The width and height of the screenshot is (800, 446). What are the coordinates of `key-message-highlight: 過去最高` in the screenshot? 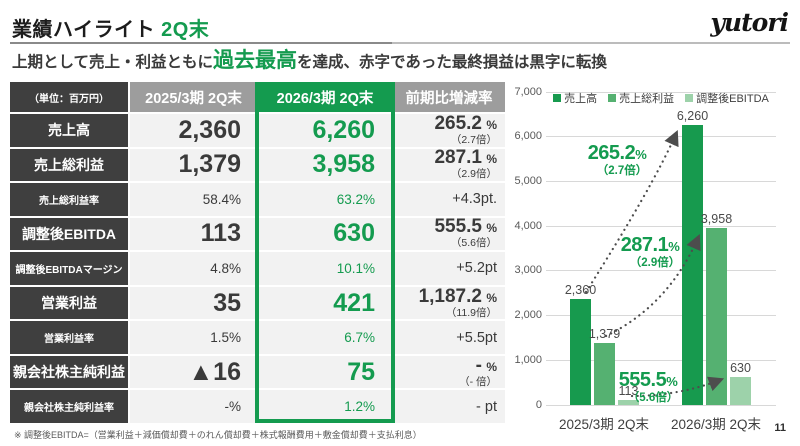 It's located at (255, 60).